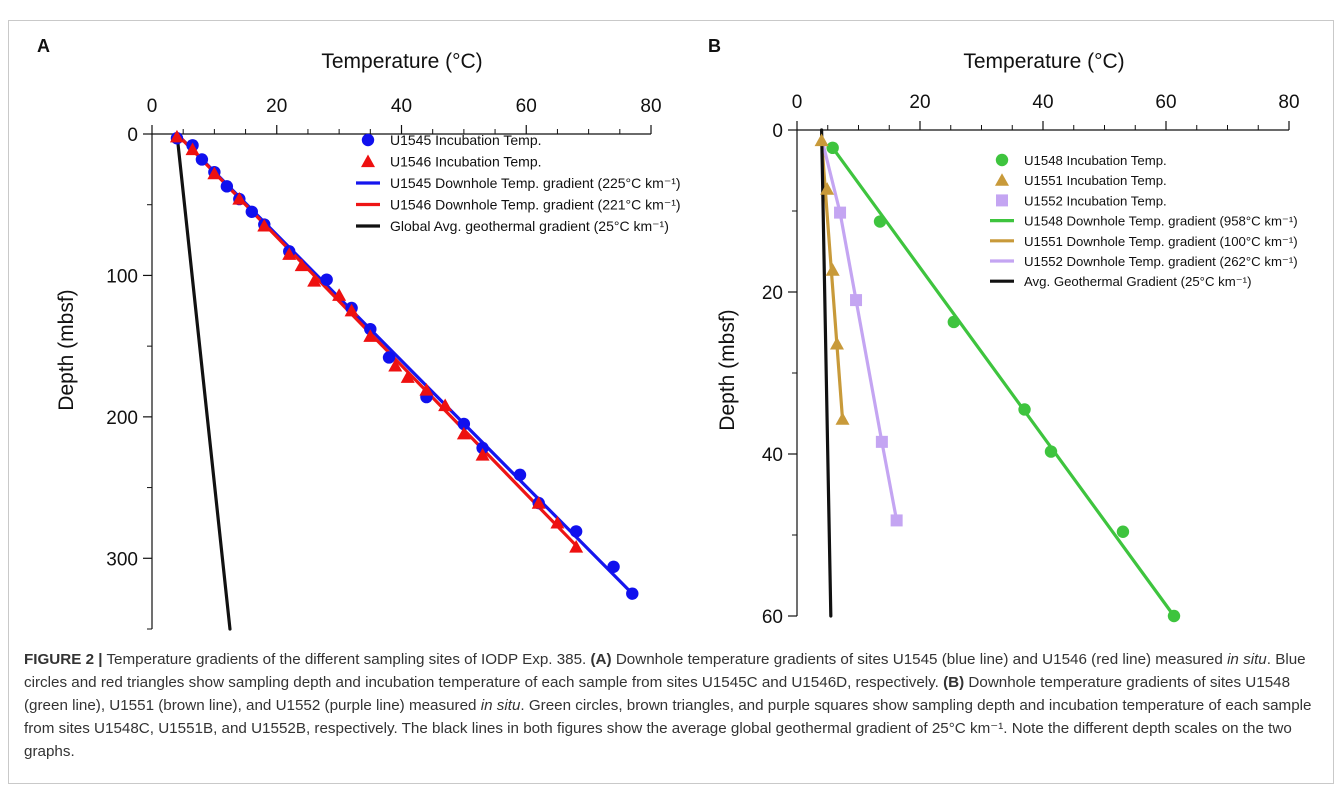  I want to click on panel-a-label: A, so click(43, 46).